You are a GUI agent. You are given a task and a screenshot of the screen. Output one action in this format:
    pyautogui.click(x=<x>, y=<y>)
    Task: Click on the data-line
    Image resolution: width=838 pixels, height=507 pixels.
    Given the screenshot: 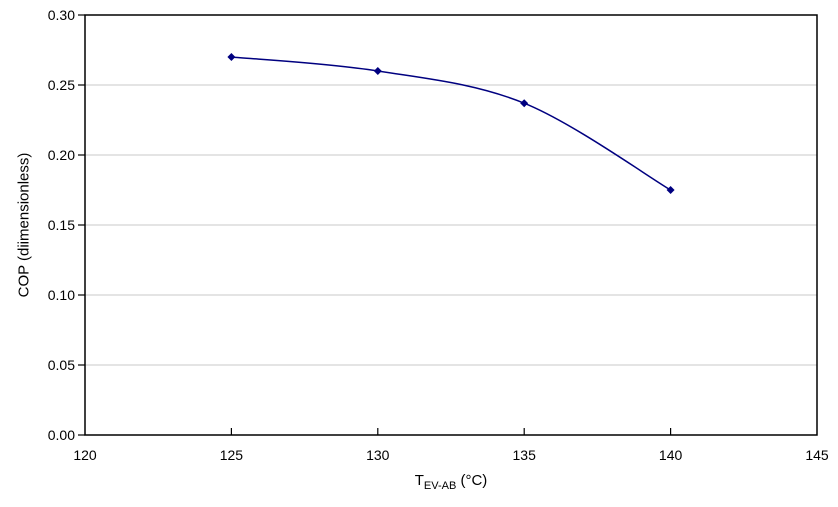 What is the action you would take?
    pyautogui.click(x=451, y=123)
    